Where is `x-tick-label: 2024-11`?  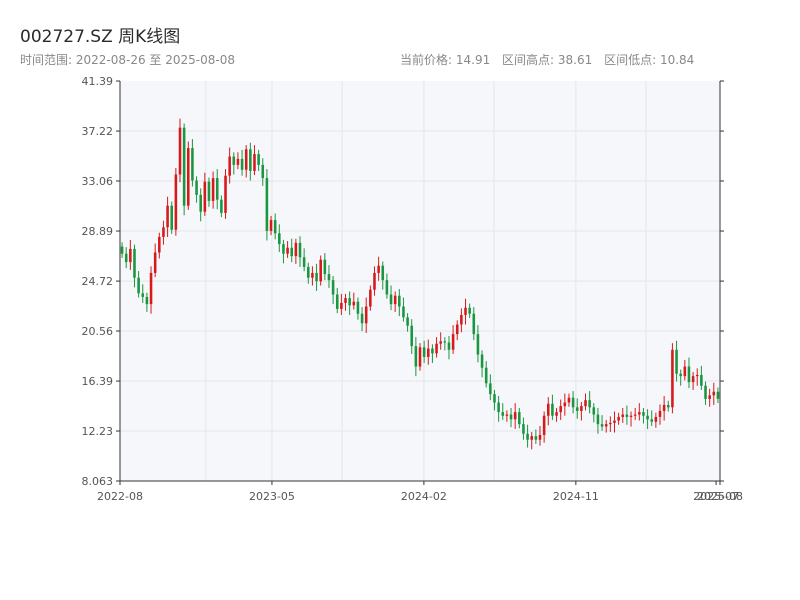
x-tick-label: 2024-11 is located at coordinates (576, 496).